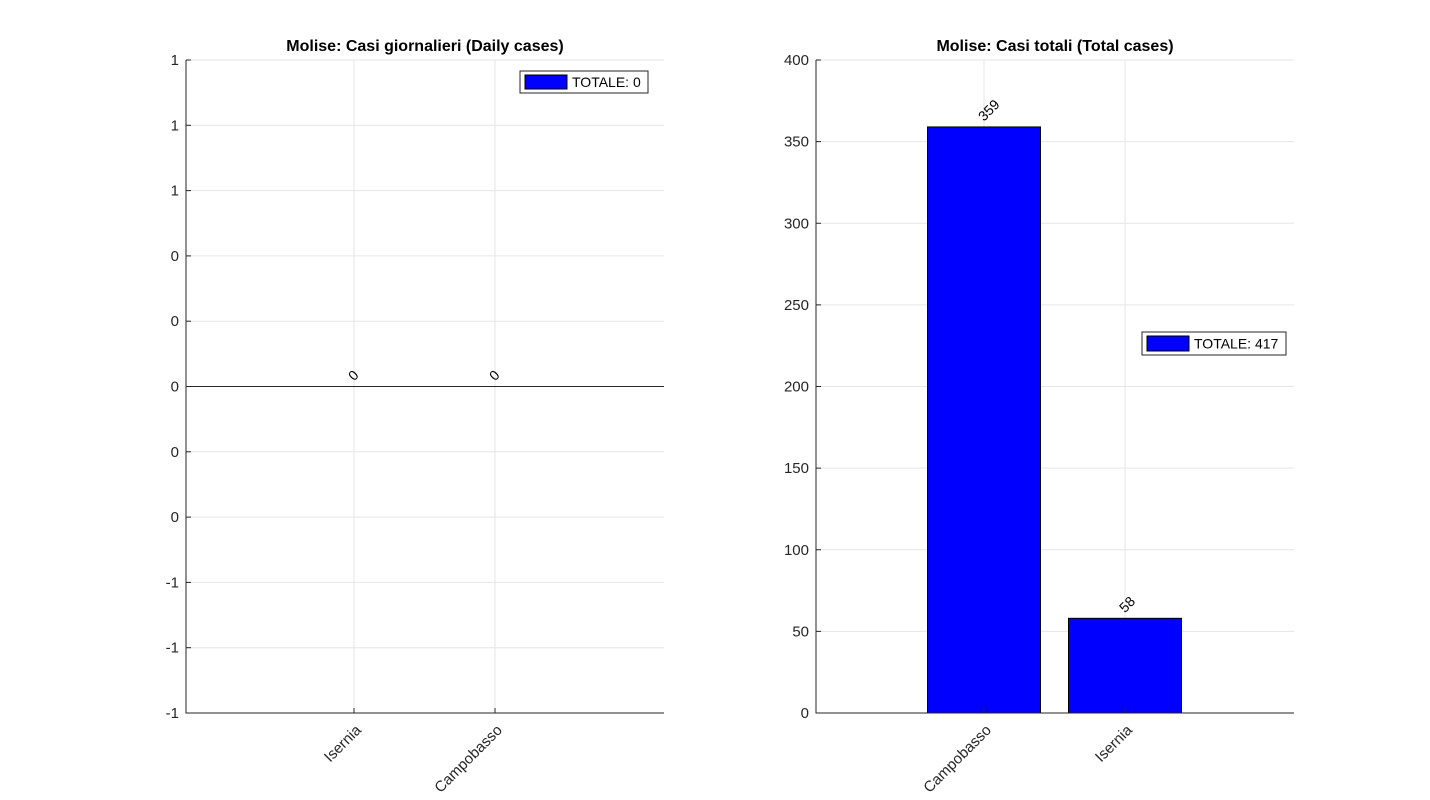 The width and height of the screenshot is (1430, 800). I want to click on legend-label: TOTALE: 417, so click(1236, 344).